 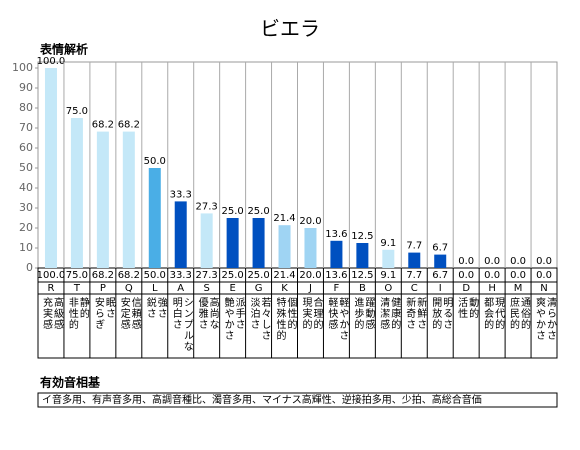 I want to click on description: 安らぎ, so click(x=98, y=313).